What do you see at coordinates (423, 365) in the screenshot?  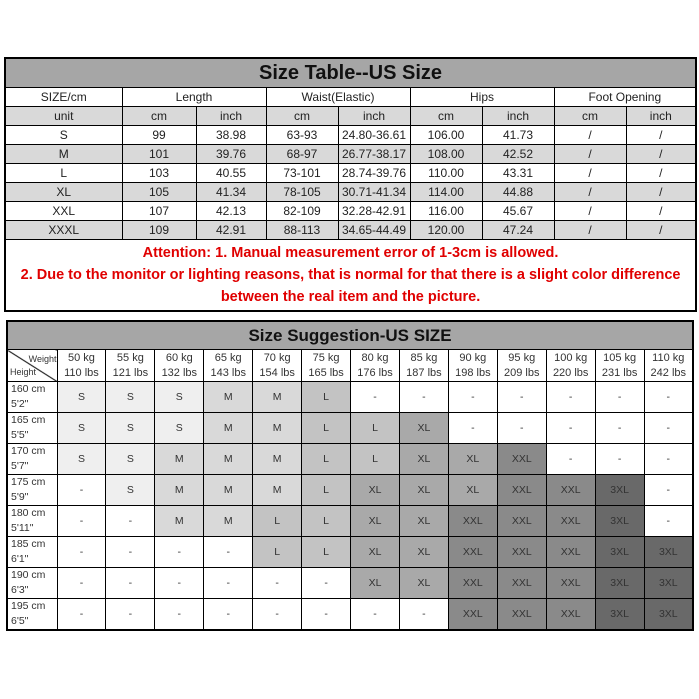 I see `weight-header: 85 kg 187 lbs` at bounding box center [423, 365].